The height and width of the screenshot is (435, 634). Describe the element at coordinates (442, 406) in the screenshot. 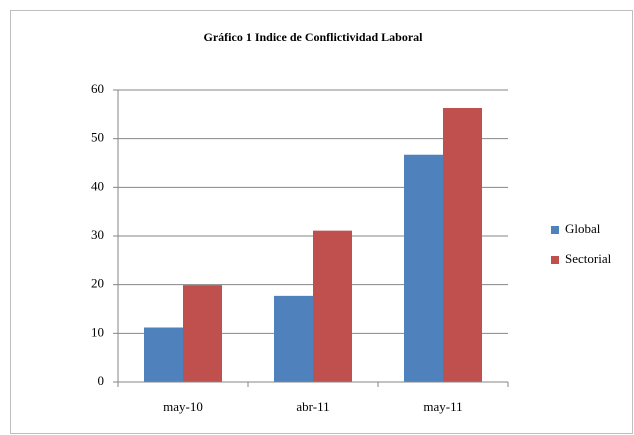

I see `x-tick-label: may-11` at that location.